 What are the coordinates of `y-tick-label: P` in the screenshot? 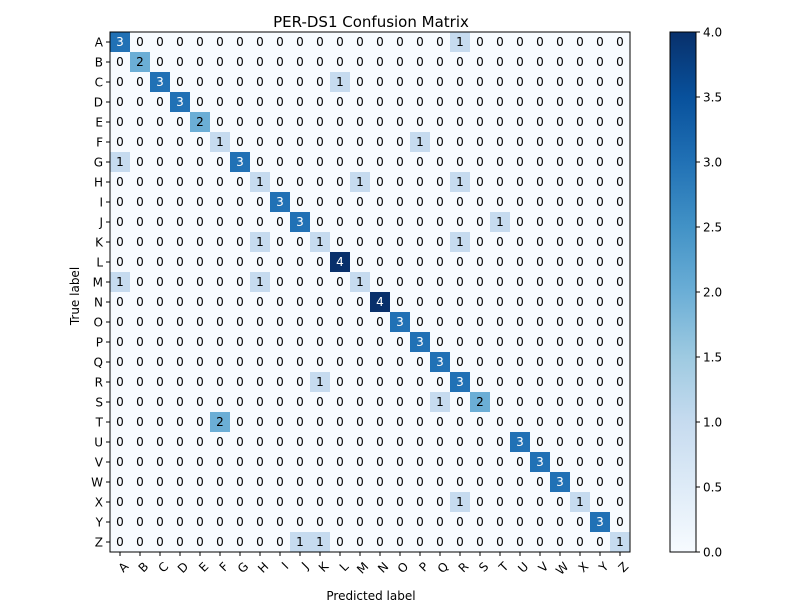 It's located at (99, 343).